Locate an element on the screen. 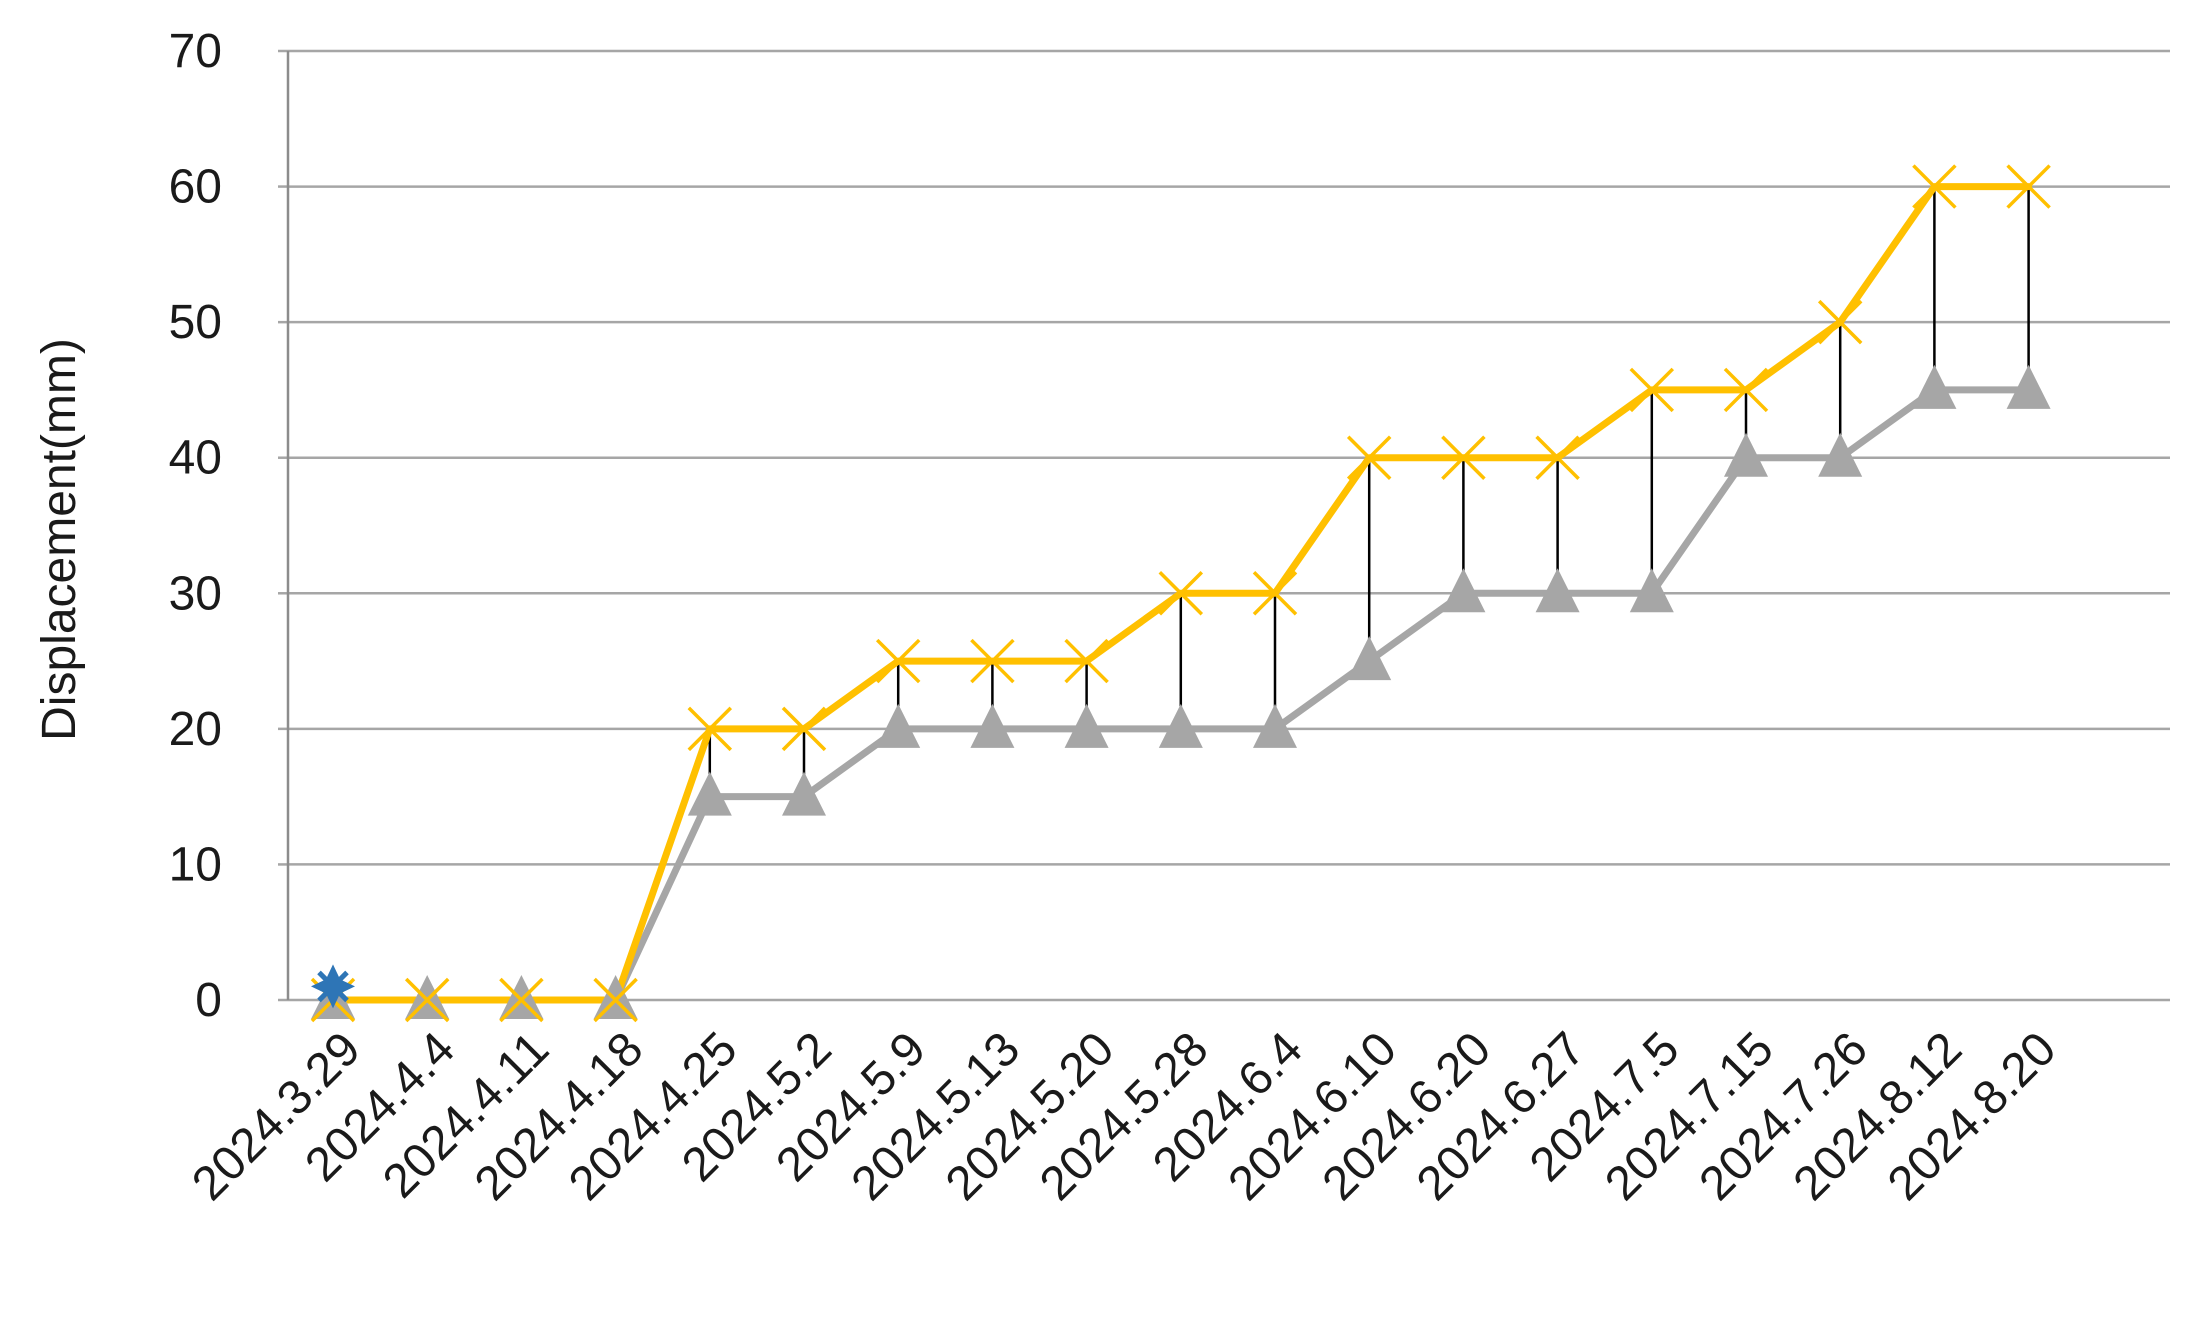 Image resolution: width=2190 pixels, height=1317 pixels. y-tick-label: 50 is located at coordinates (195, 322).